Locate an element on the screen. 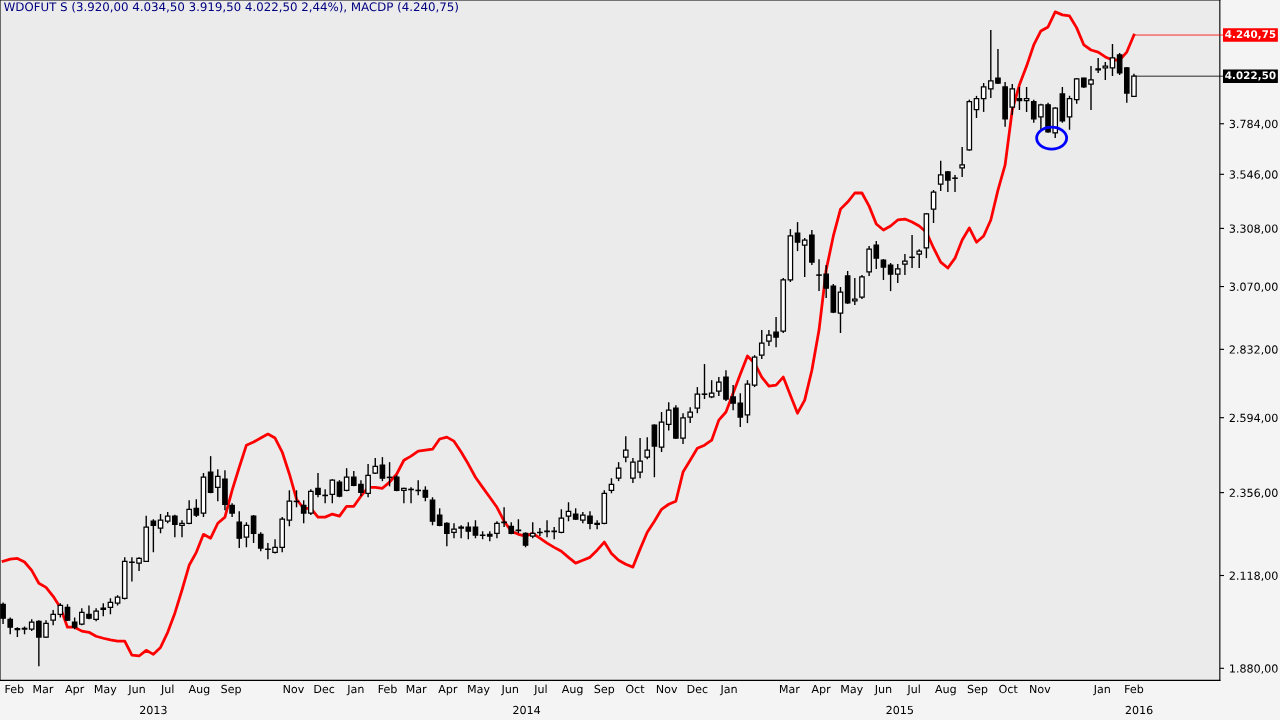 This screenshot has height=720, width=1280. y-tick-label: 2.832,00 is located at coordinates (1253, 350).